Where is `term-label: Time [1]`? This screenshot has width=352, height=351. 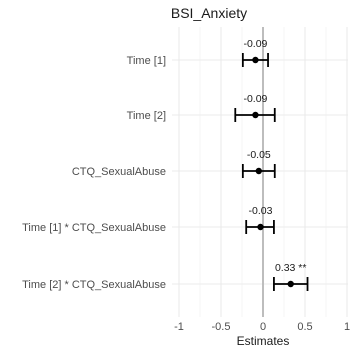
term-label: Time [1] is located at coordinates (146, 61).